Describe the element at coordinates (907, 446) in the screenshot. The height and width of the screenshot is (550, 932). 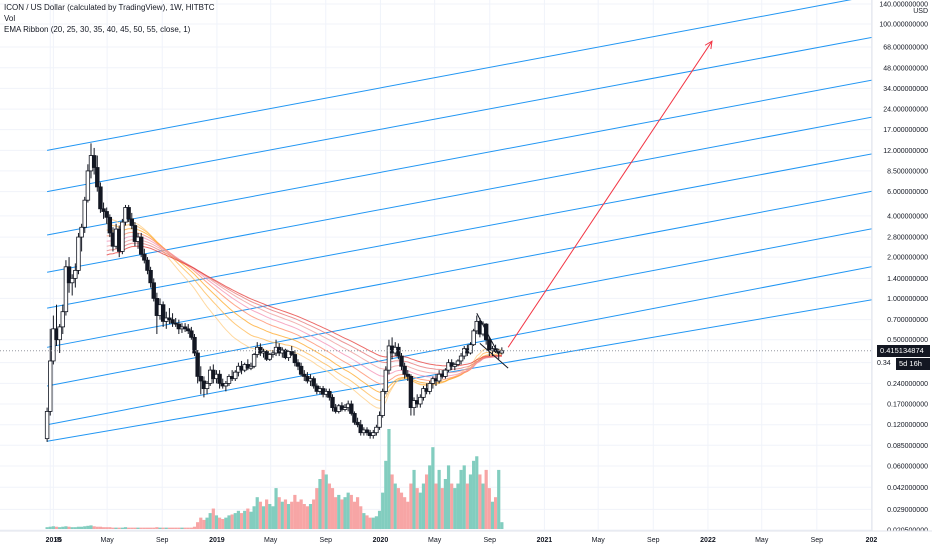
I see `price-tick-label: 0.085000000` at that location.